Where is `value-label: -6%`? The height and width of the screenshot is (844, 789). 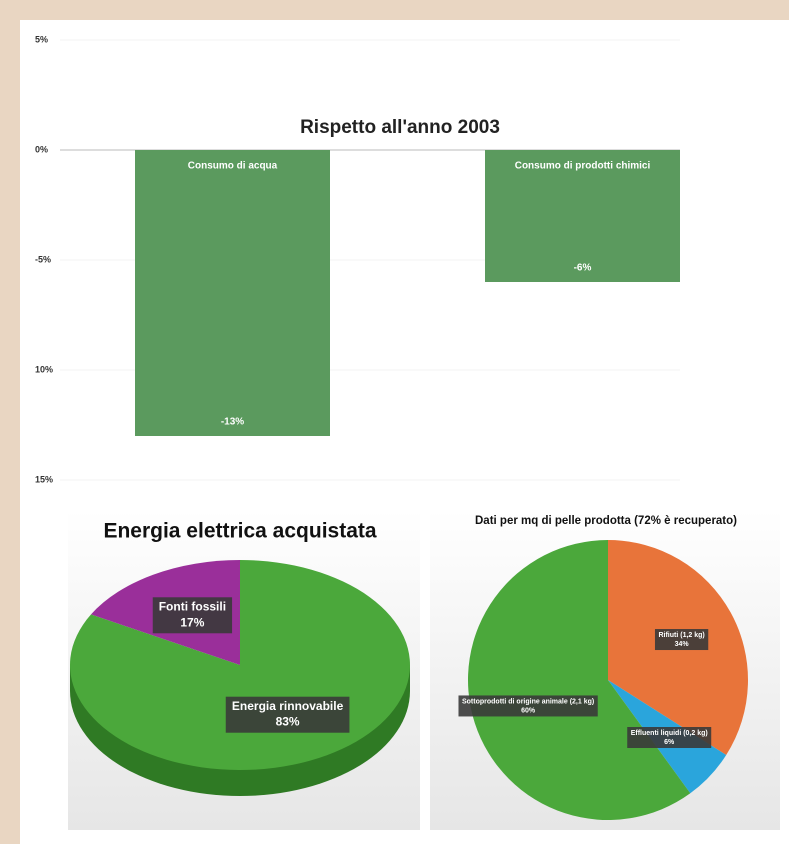
value-label: -6% is located at coordinates (583, 268).